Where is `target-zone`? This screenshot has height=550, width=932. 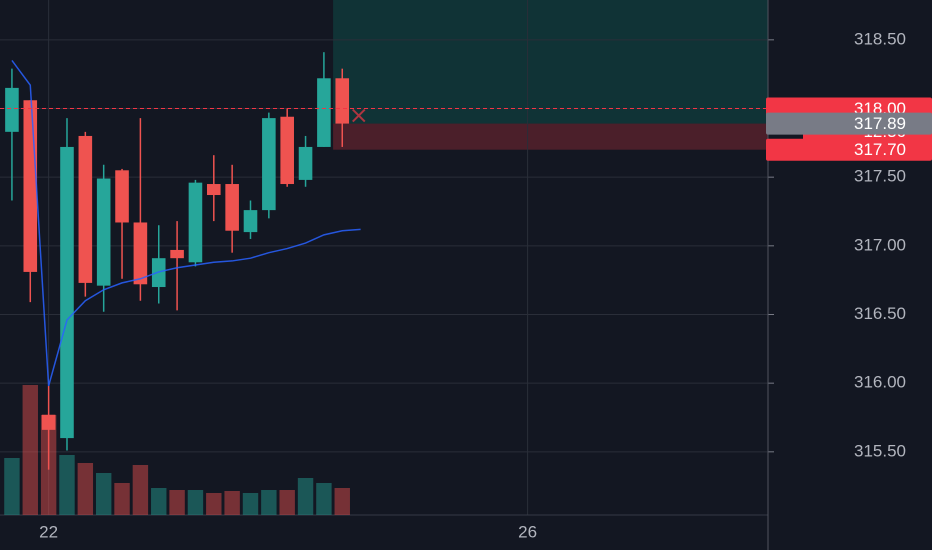 target-zone is located at coordinates (550, 62).